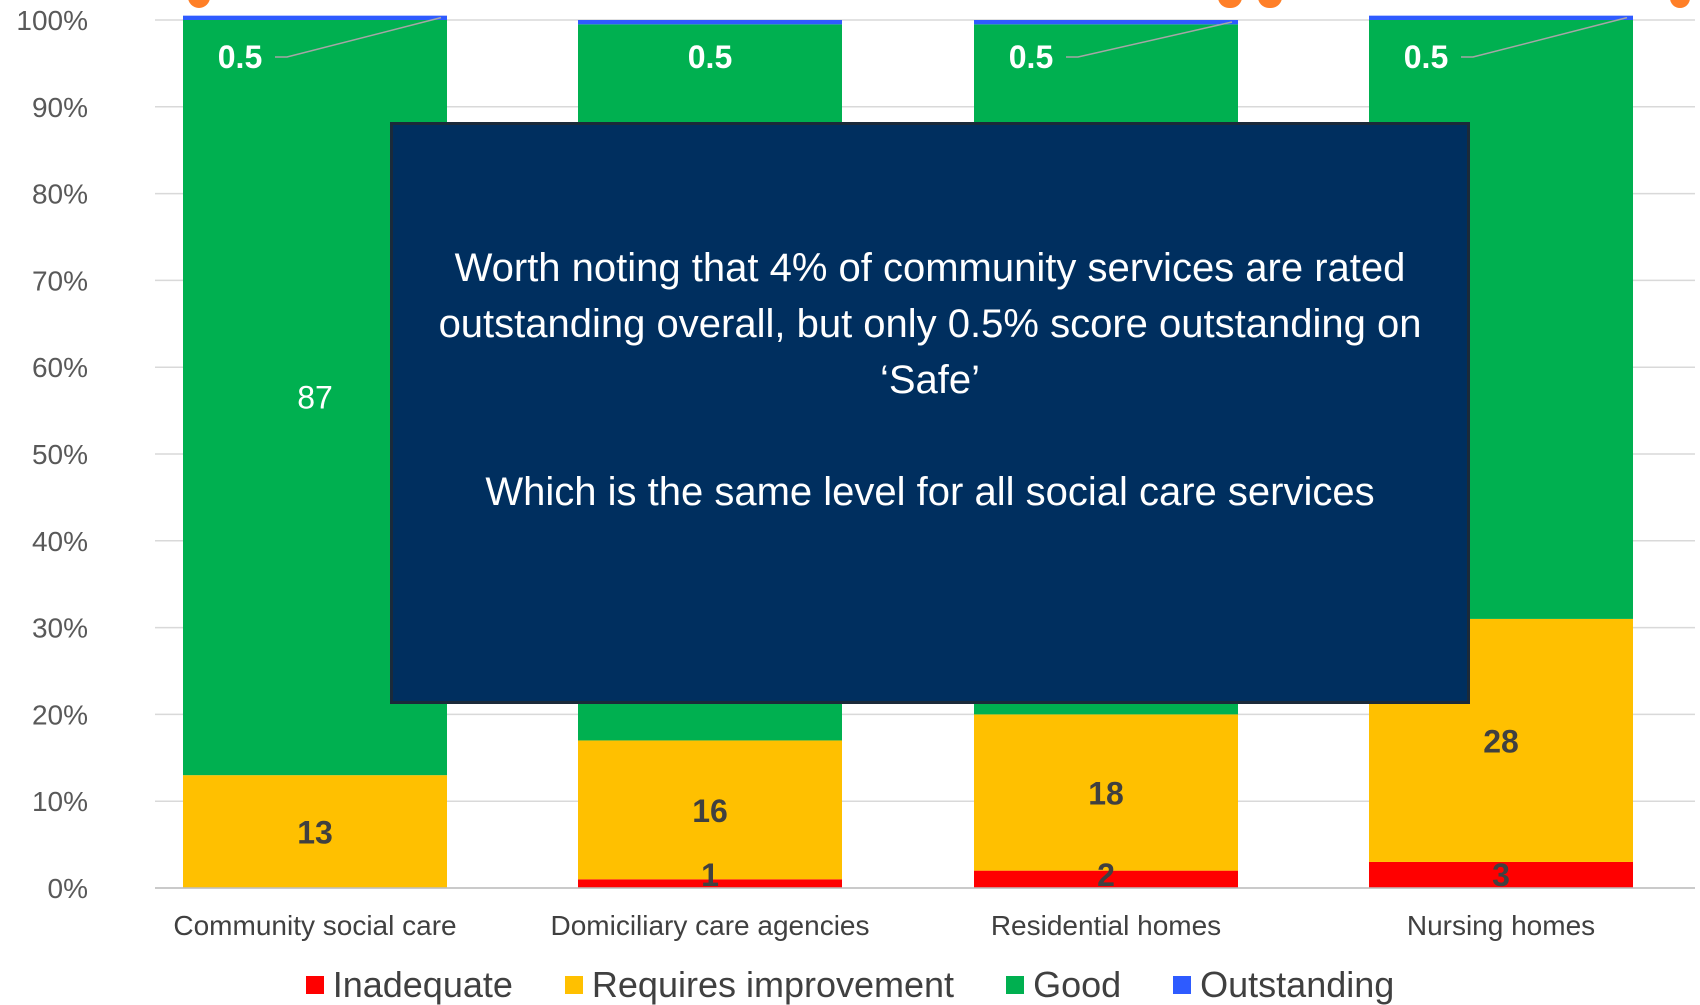  What do you see at coordinates (1106, 925) in the screenshot?
I see `x-category-label: Residential homes` at bounding box center [1106, 925].